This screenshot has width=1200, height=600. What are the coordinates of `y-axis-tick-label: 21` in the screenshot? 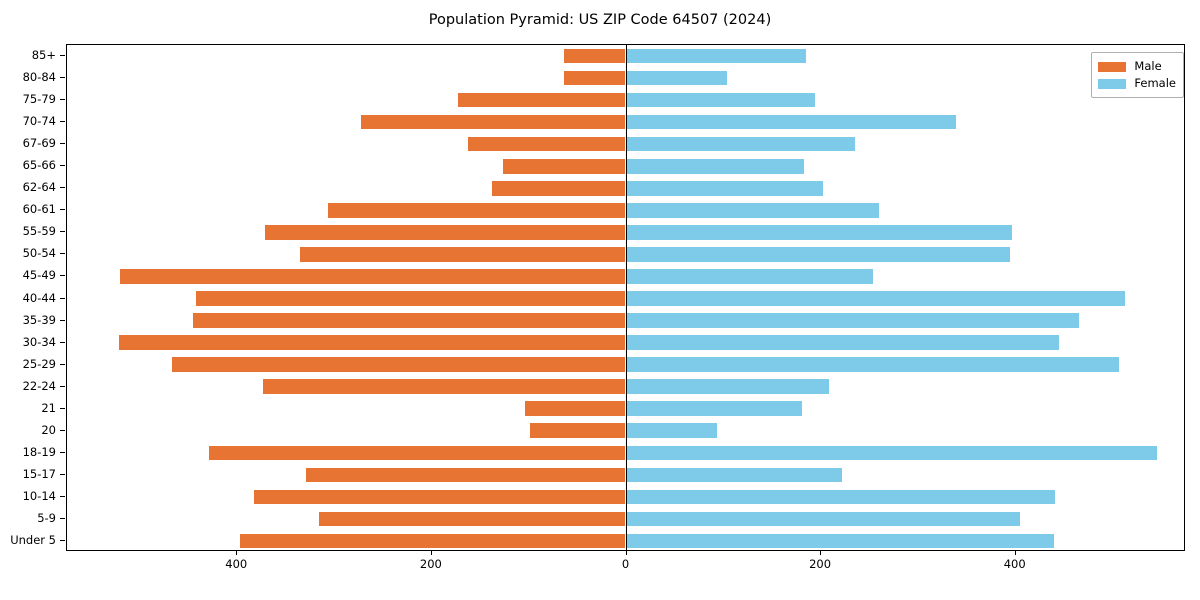 It's located at (48, 407).